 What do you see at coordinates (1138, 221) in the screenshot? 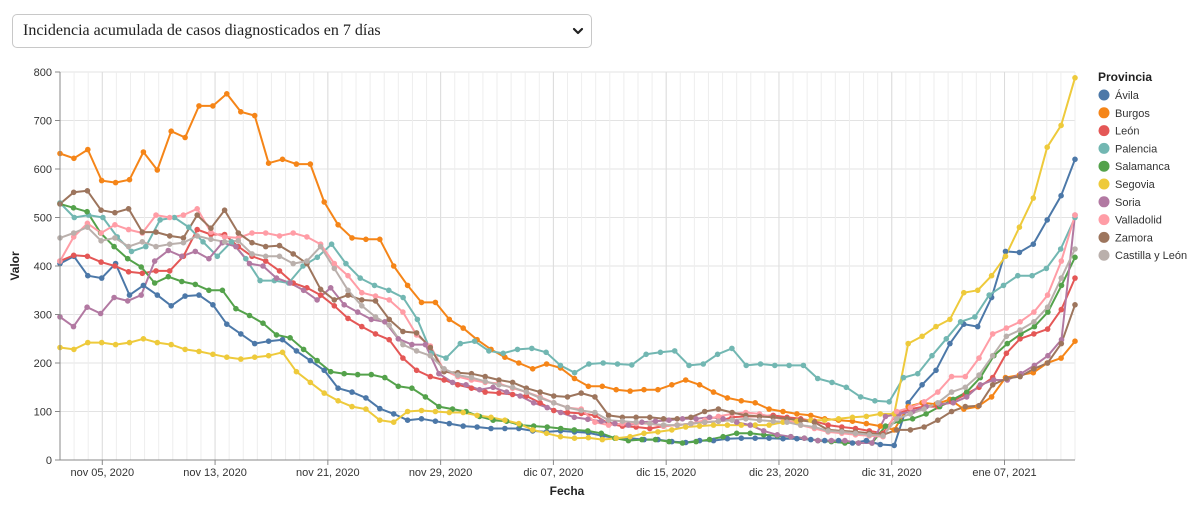
I see `legend-label: Valladolid` at bounding box center [1138, 221].